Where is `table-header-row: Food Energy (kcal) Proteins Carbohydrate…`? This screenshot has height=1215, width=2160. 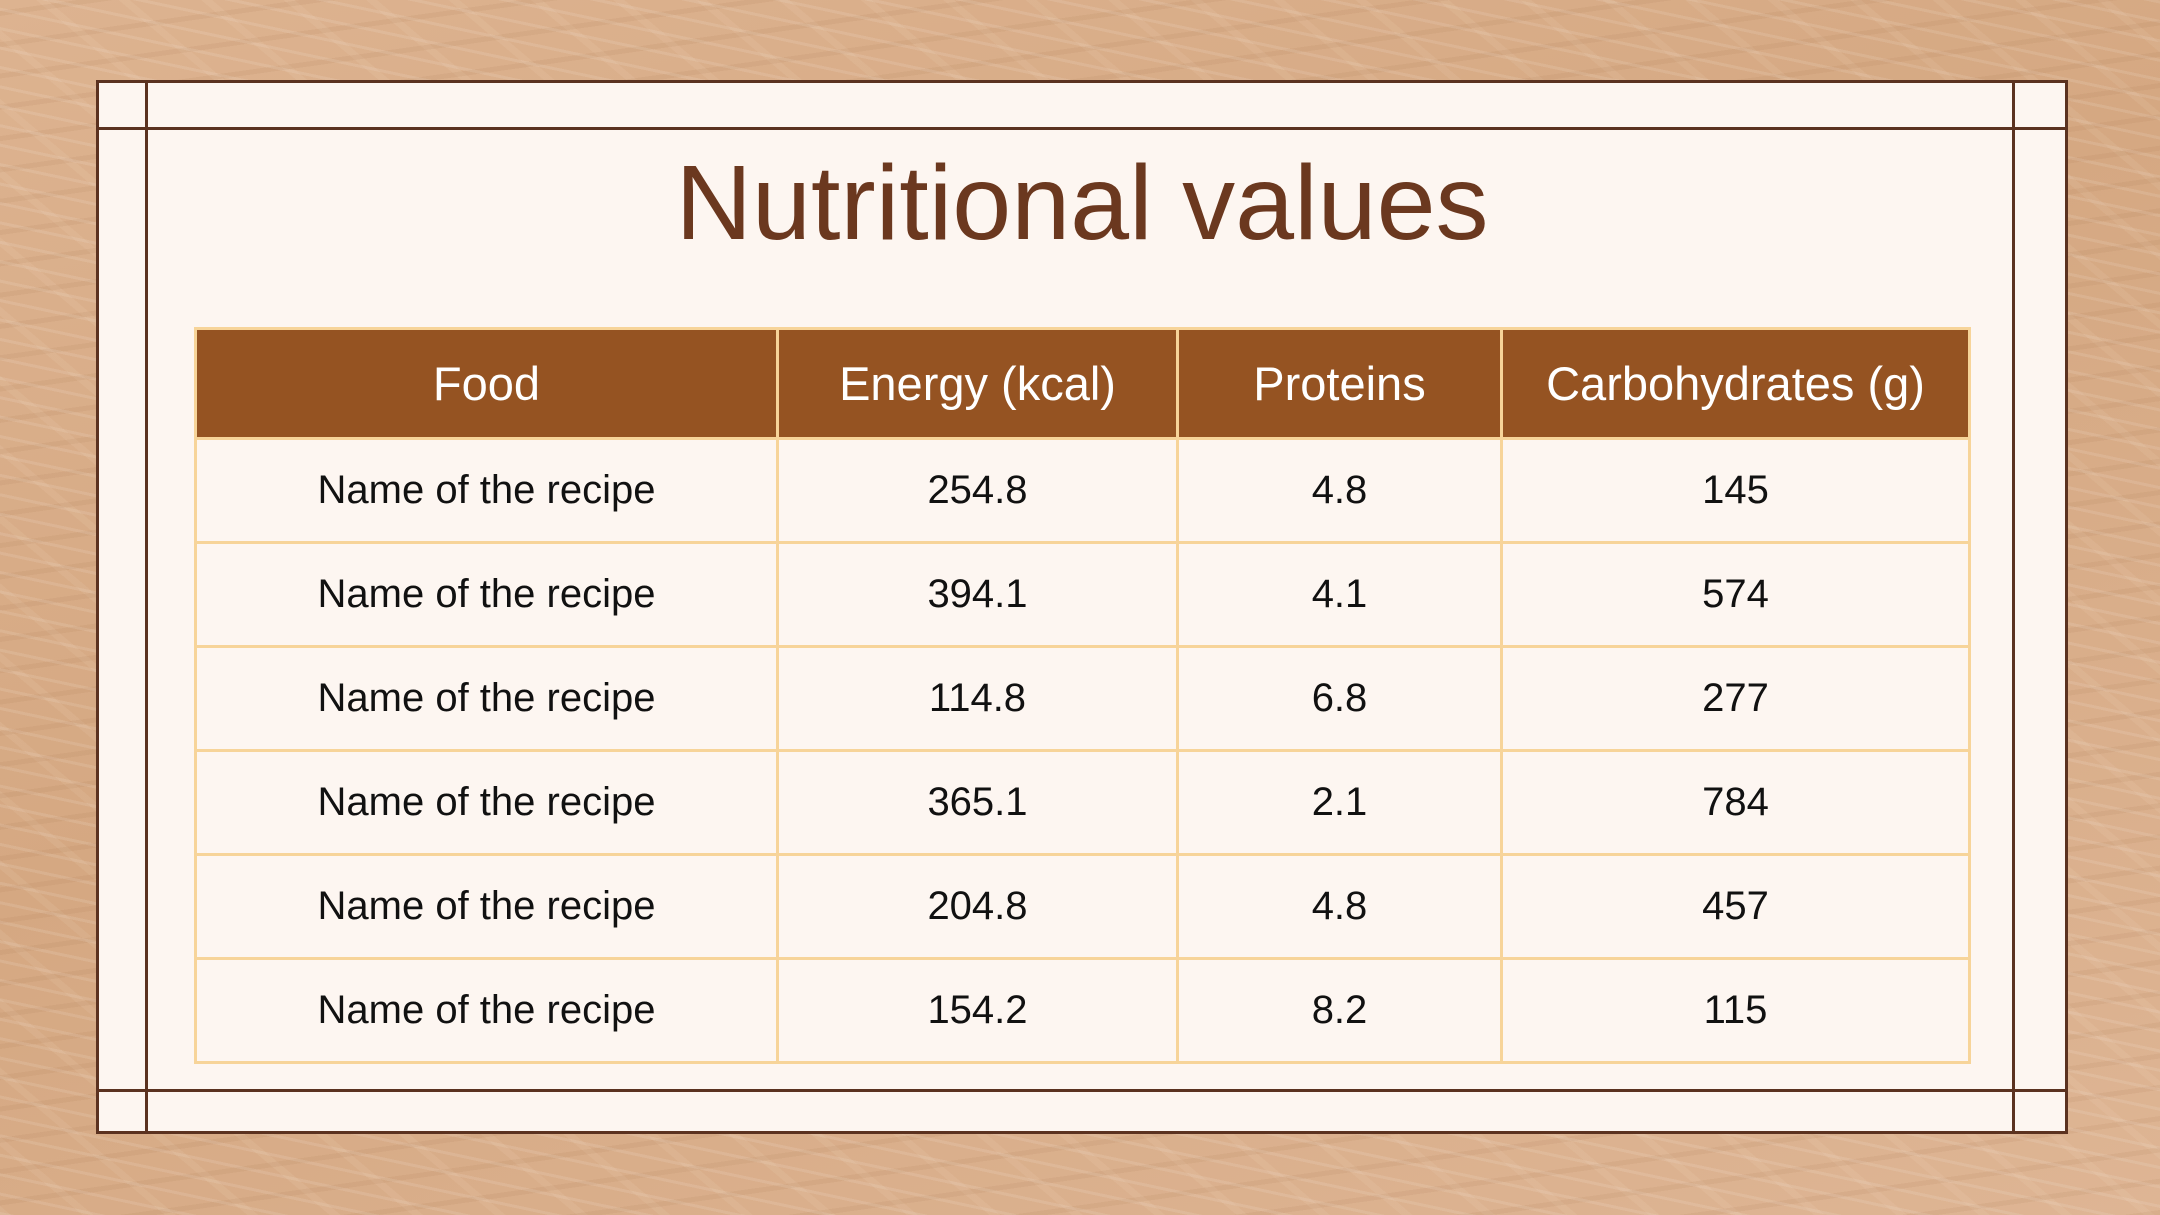 table-header-row: Food Energy (kcal) Proteins Carbohydrate… is located at coordinates (1082, 383).